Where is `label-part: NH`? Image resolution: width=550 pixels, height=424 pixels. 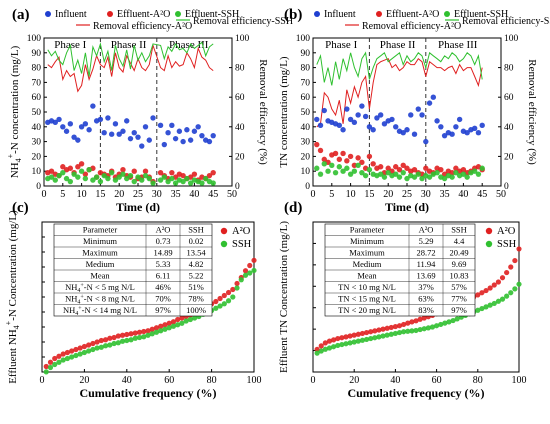 label-part: NH is located at coordinates (71, 287).